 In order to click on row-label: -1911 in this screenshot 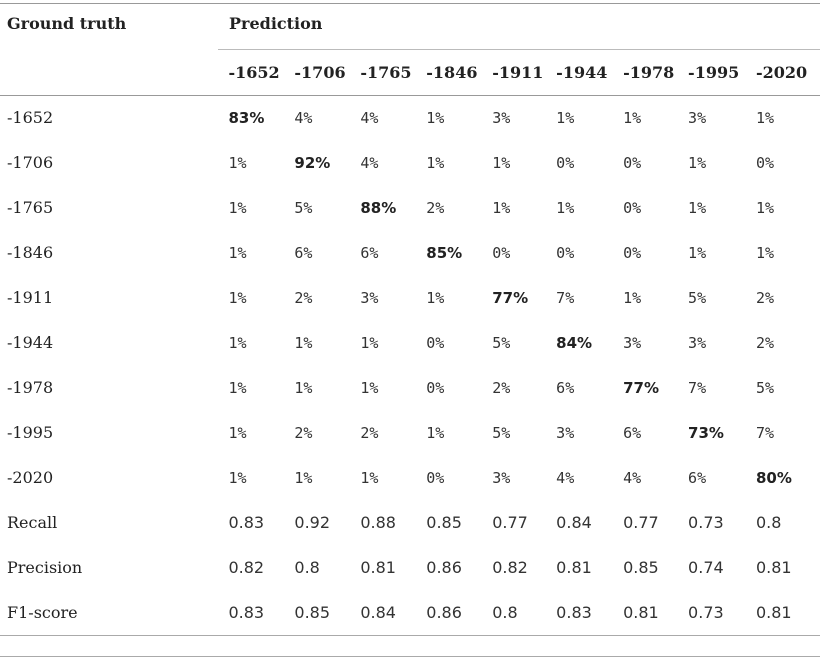, I will do `click(30, 297)`.